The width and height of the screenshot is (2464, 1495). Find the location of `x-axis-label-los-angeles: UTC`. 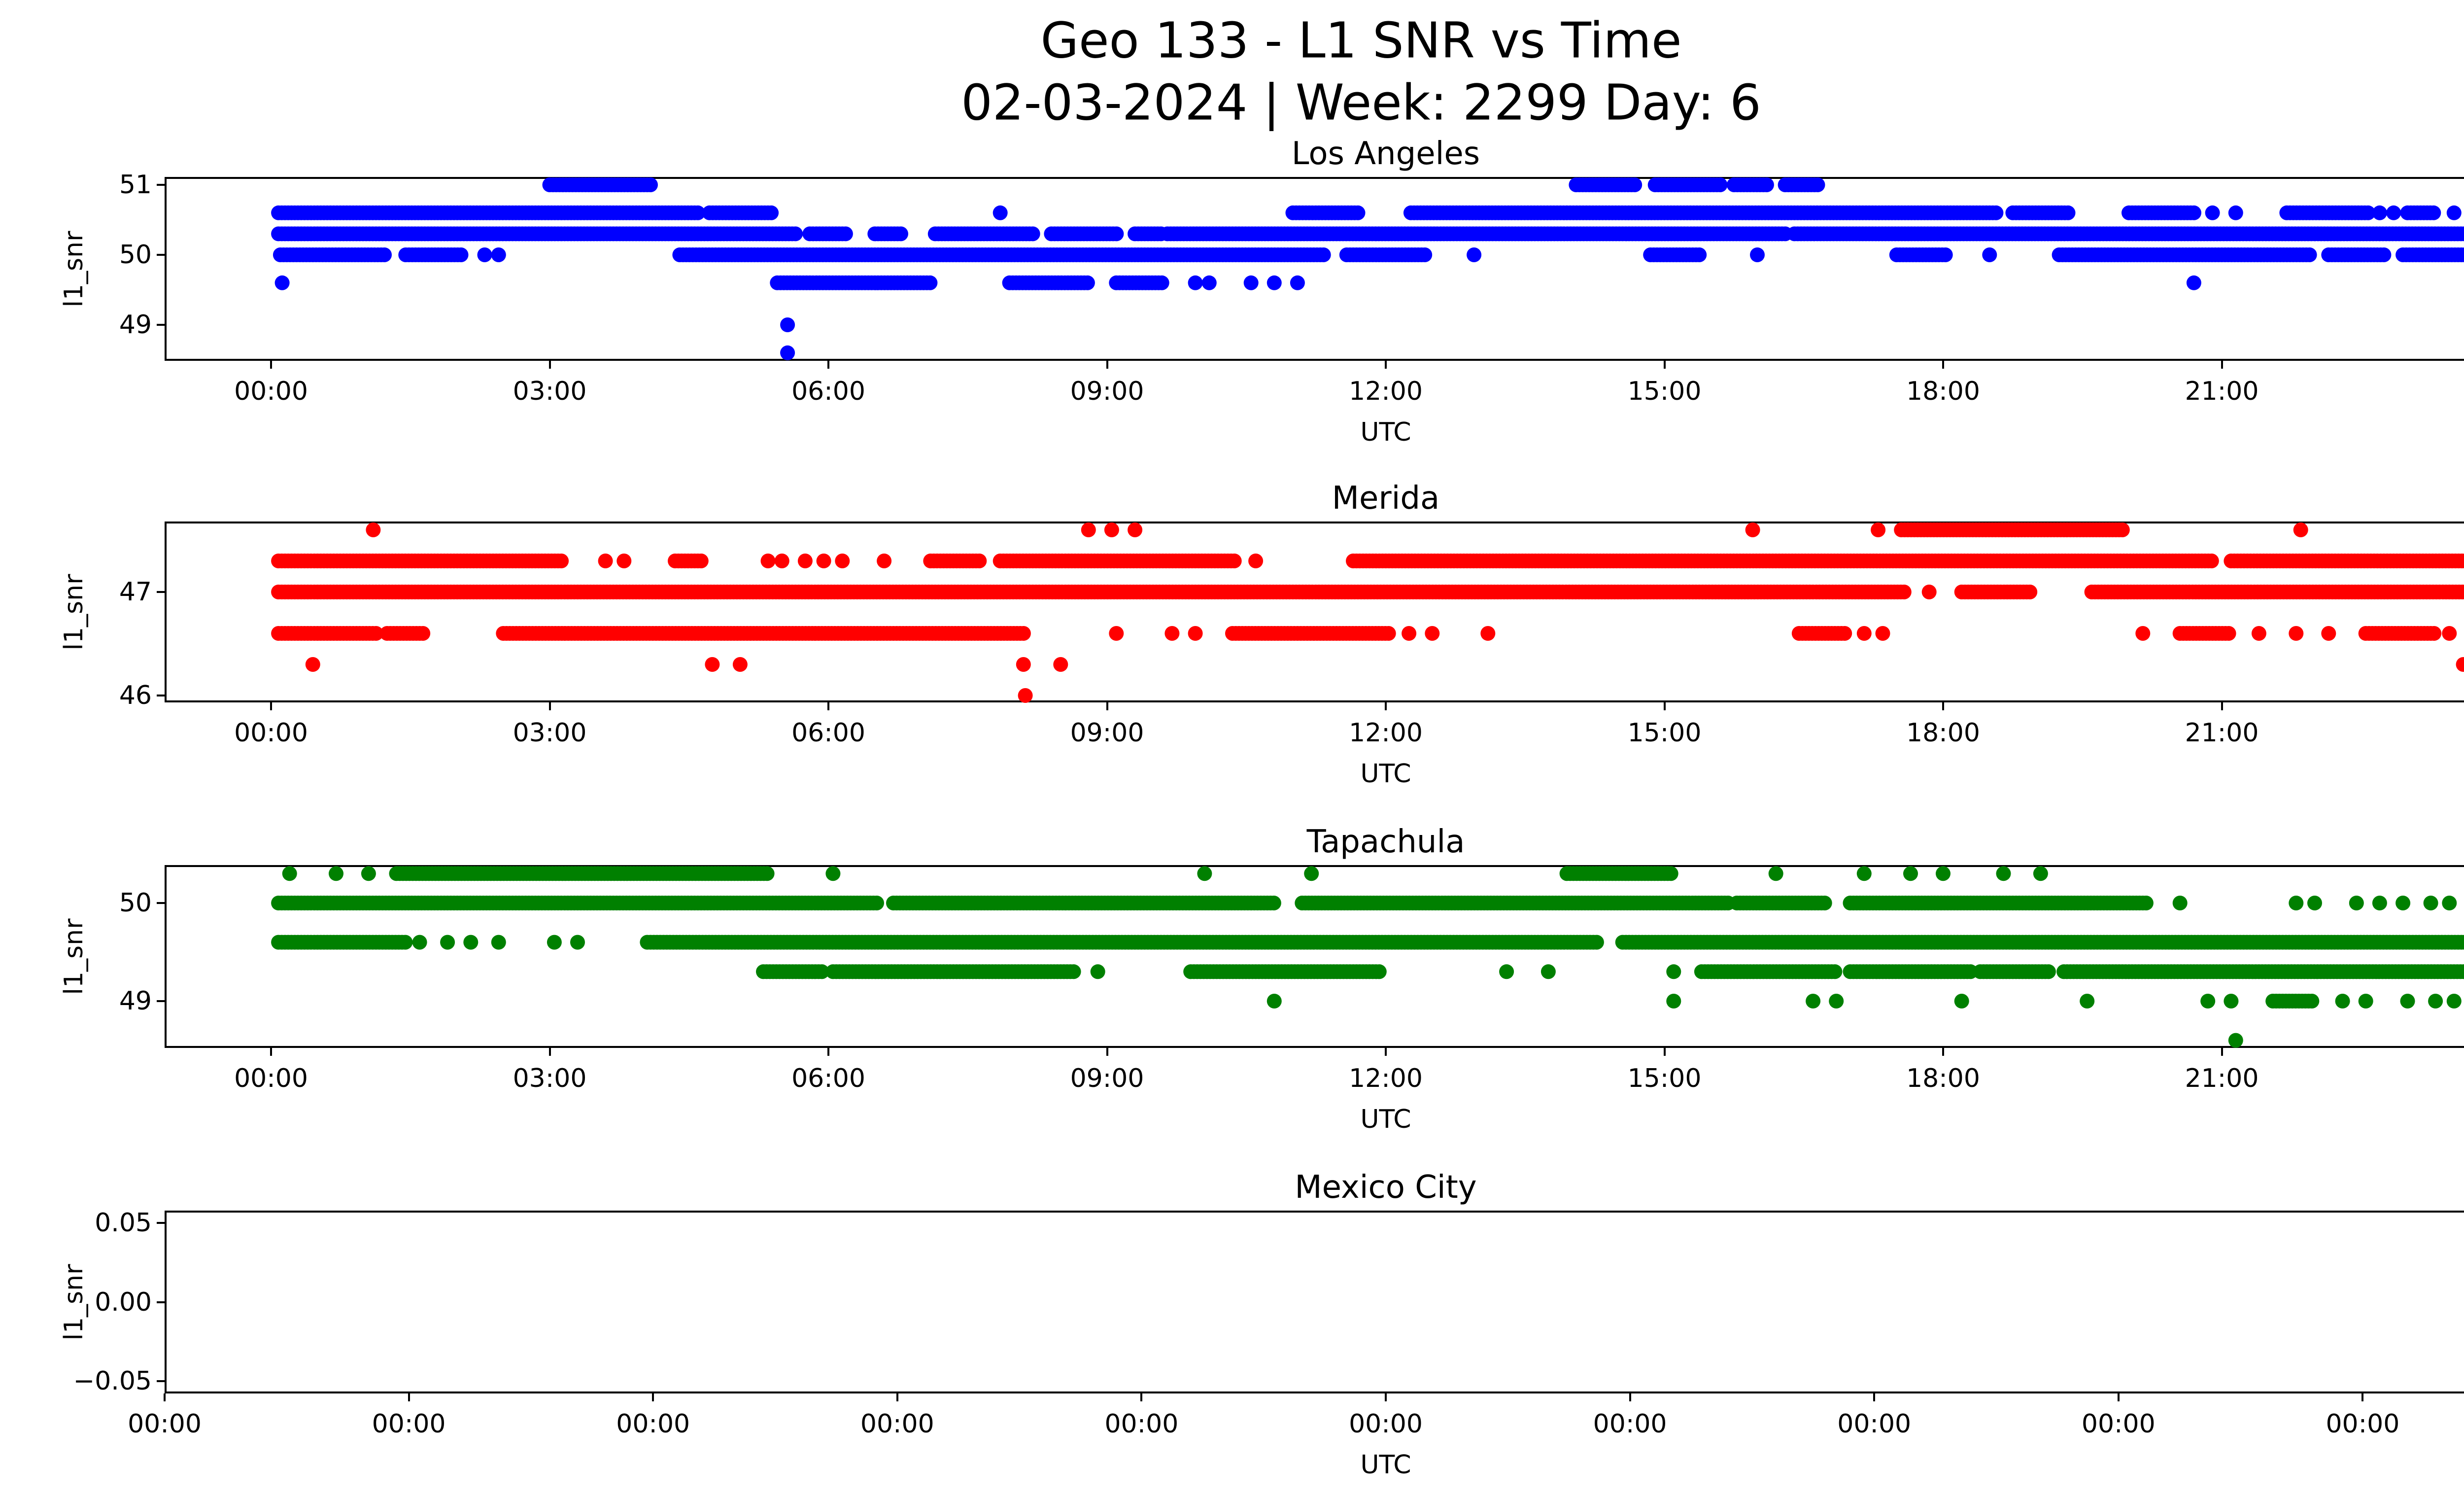

x-axis-label-los-angeles: UTC is located at coordinates (1385, 432).